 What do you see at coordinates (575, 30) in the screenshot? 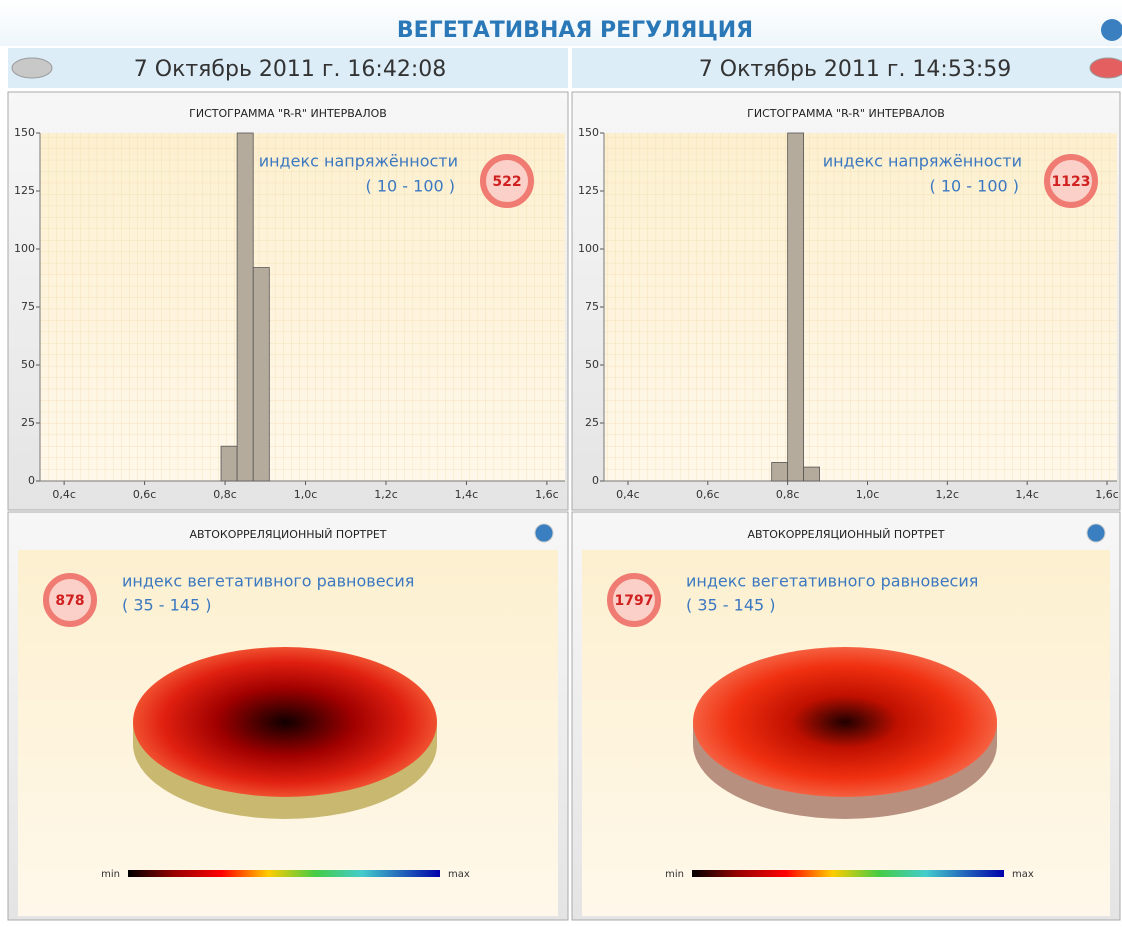
I see `page-title: ВЕГЕТАТИВНАЯ РЕГУЛЯЦИЯ` at bounding box center [575, 30].